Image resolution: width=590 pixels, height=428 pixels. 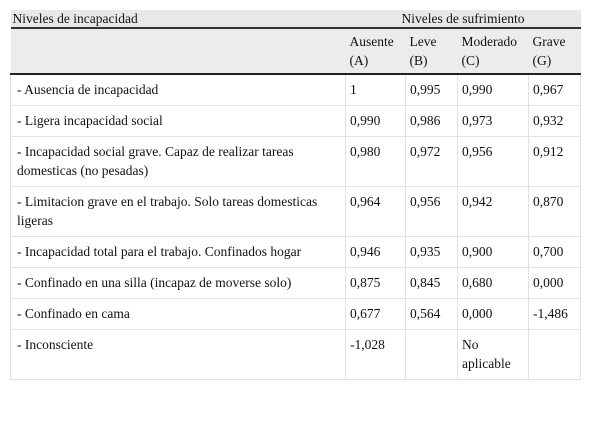 I want to click on value-cell: 0,564, so click(x=431, y=314).